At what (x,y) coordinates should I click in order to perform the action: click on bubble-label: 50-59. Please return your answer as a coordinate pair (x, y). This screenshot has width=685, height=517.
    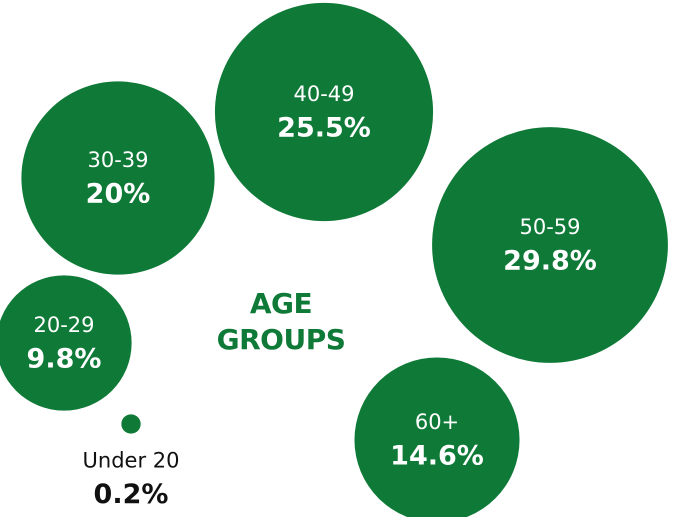
    Looking at the image, I should click on (549, 227).